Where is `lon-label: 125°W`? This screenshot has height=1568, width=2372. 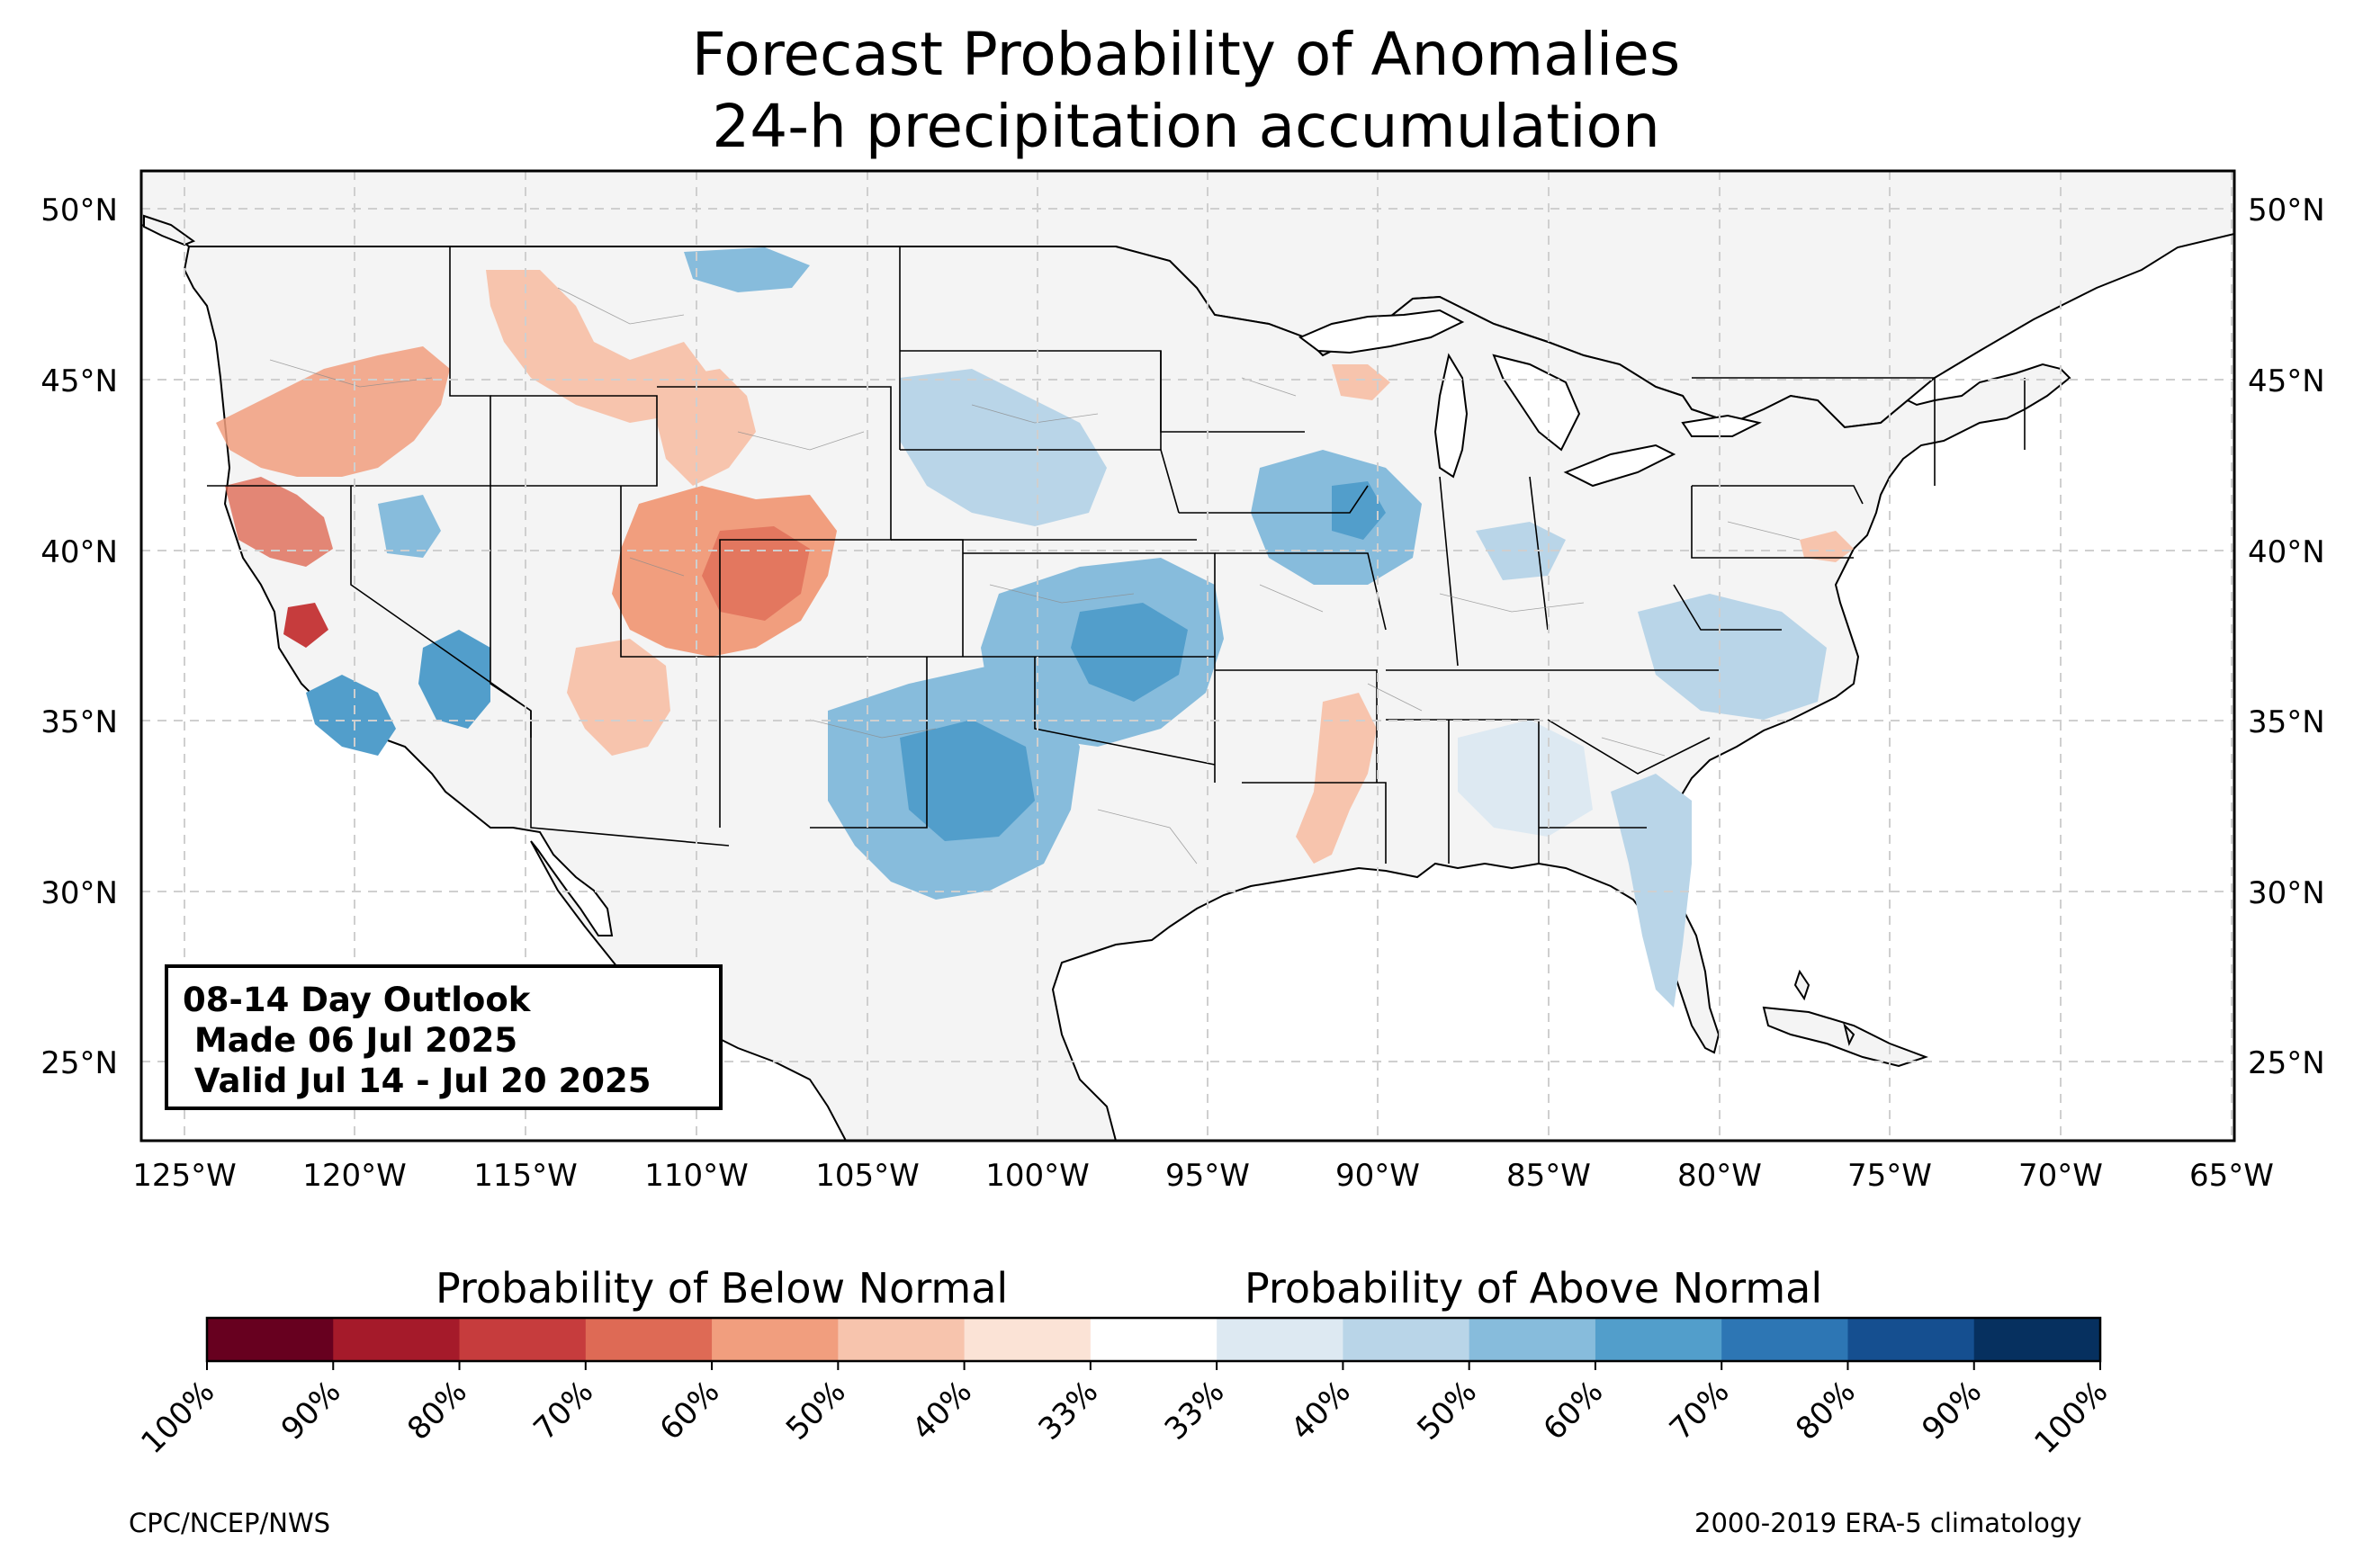
lon-label: 125°W is located at coordinates (184, 1176).